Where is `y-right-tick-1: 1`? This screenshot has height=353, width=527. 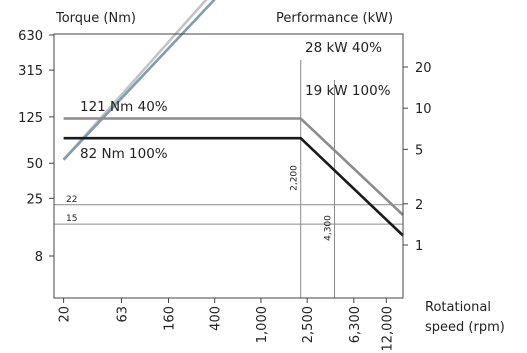
y-right-tick-1: 1 is located at coordinates (419, 246).